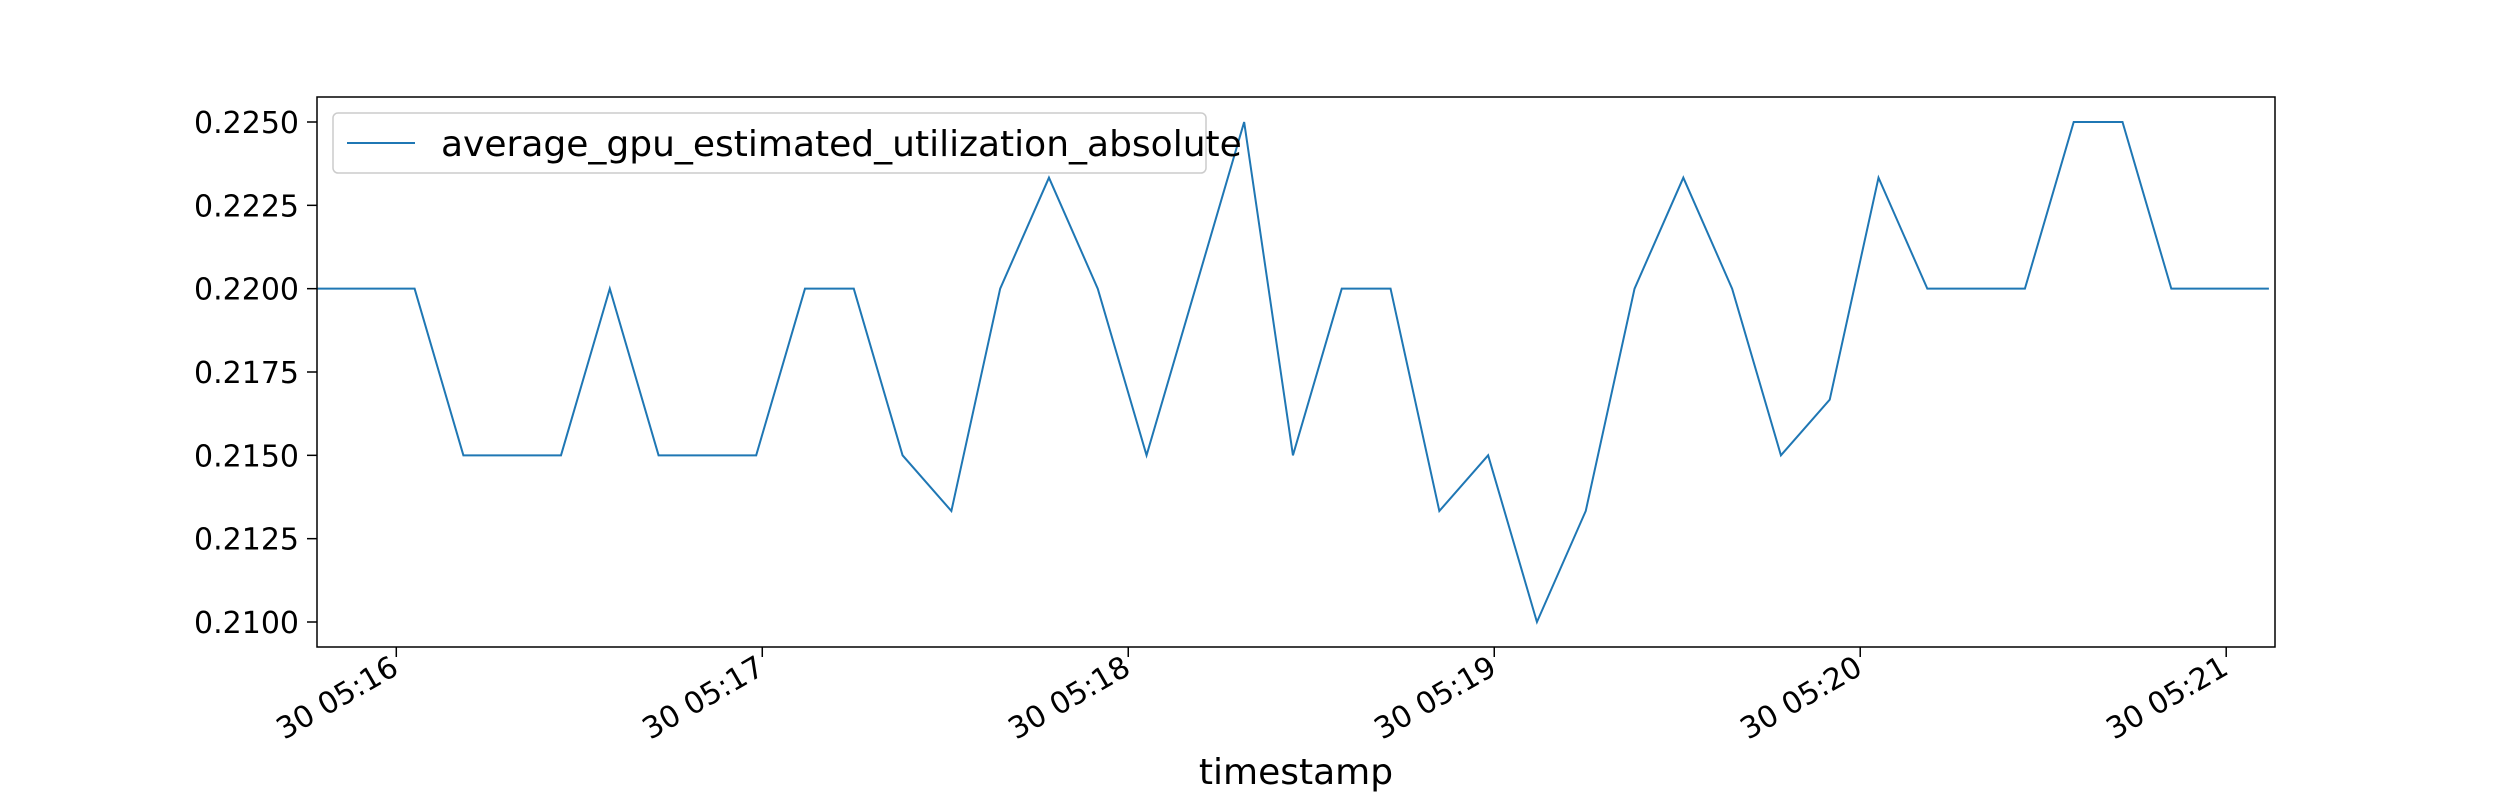 The height and width of the screenshot is (800, 2500). Describe the element at coordinates (1436, 698) in the screenshot. I see `x-tick-label: 30 05:19` at that location.